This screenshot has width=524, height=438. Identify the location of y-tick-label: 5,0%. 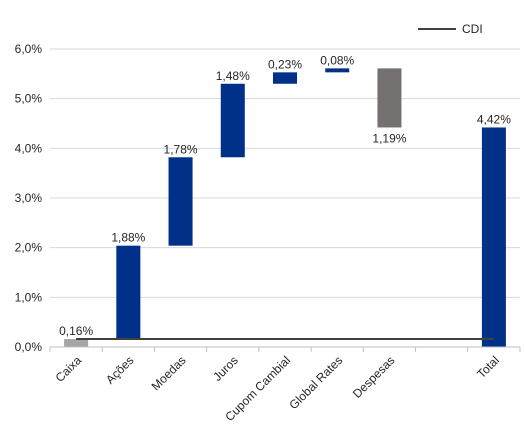
(29, 99).